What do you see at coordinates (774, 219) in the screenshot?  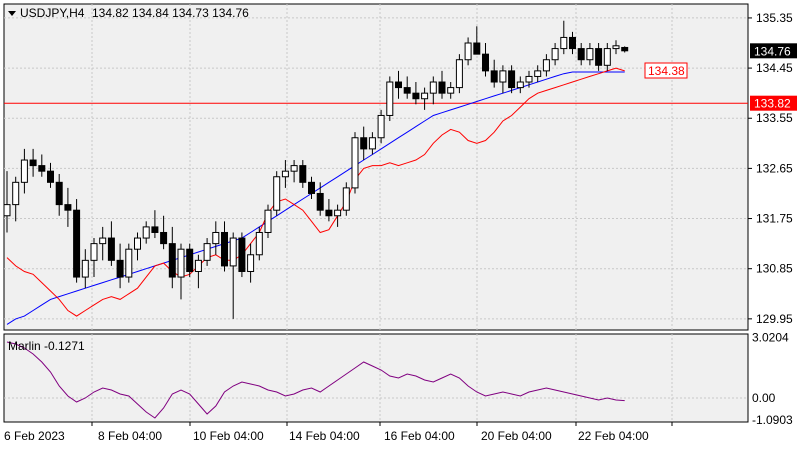 I see `price-tick-label: 131.75` at bounding box center [774, 219].